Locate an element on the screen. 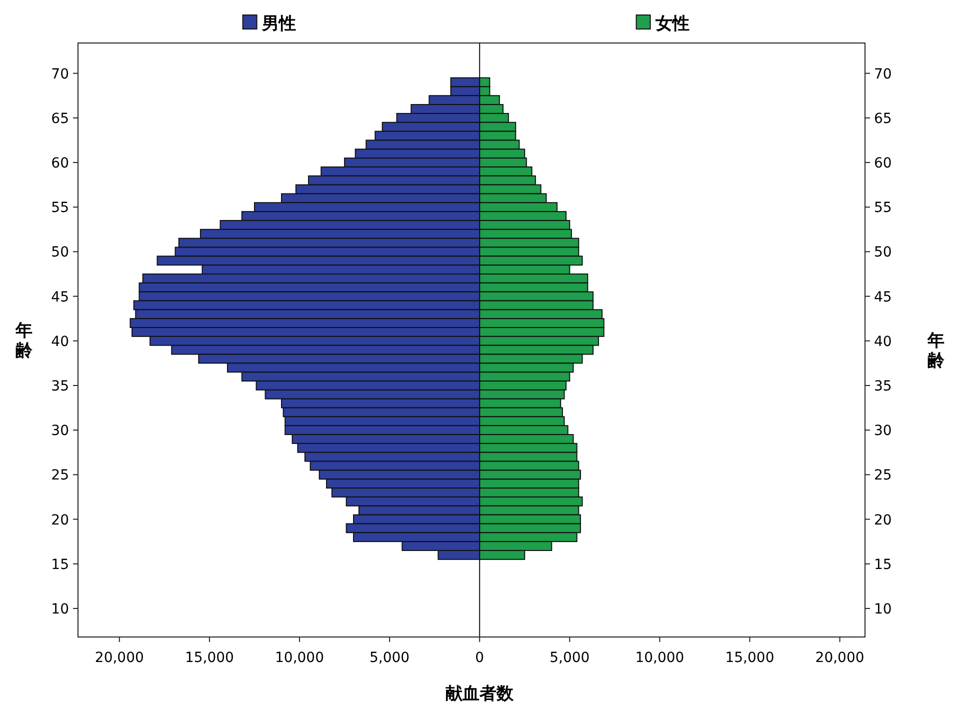 The height and width of the screenshot is (710, 953). y-tick-label: 30 is located at coordinates (60, 431).